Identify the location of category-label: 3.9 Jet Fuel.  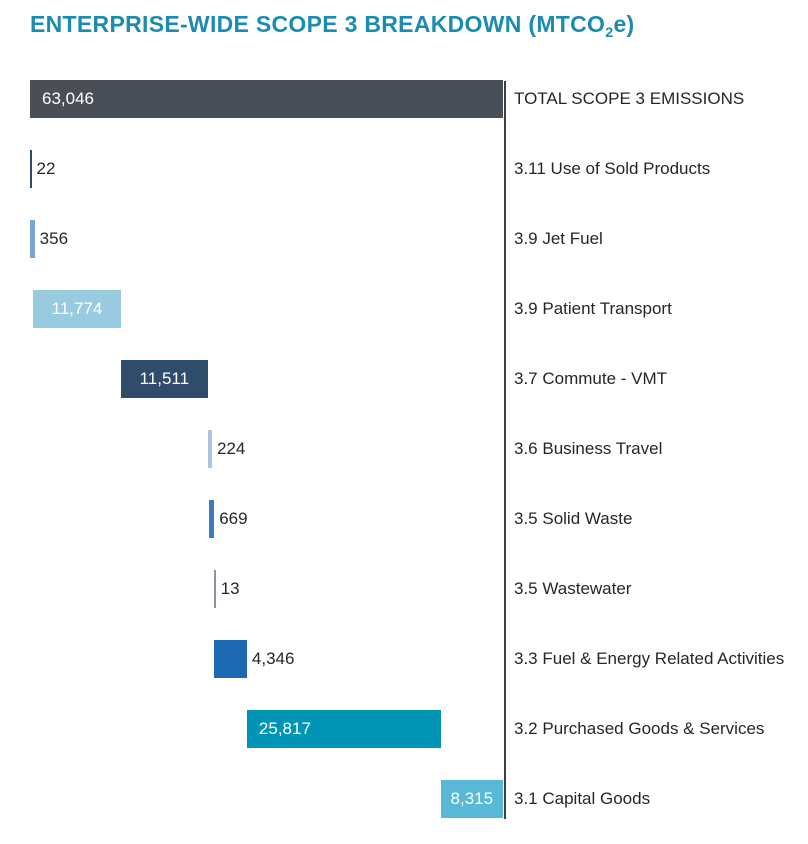
(558, 238).